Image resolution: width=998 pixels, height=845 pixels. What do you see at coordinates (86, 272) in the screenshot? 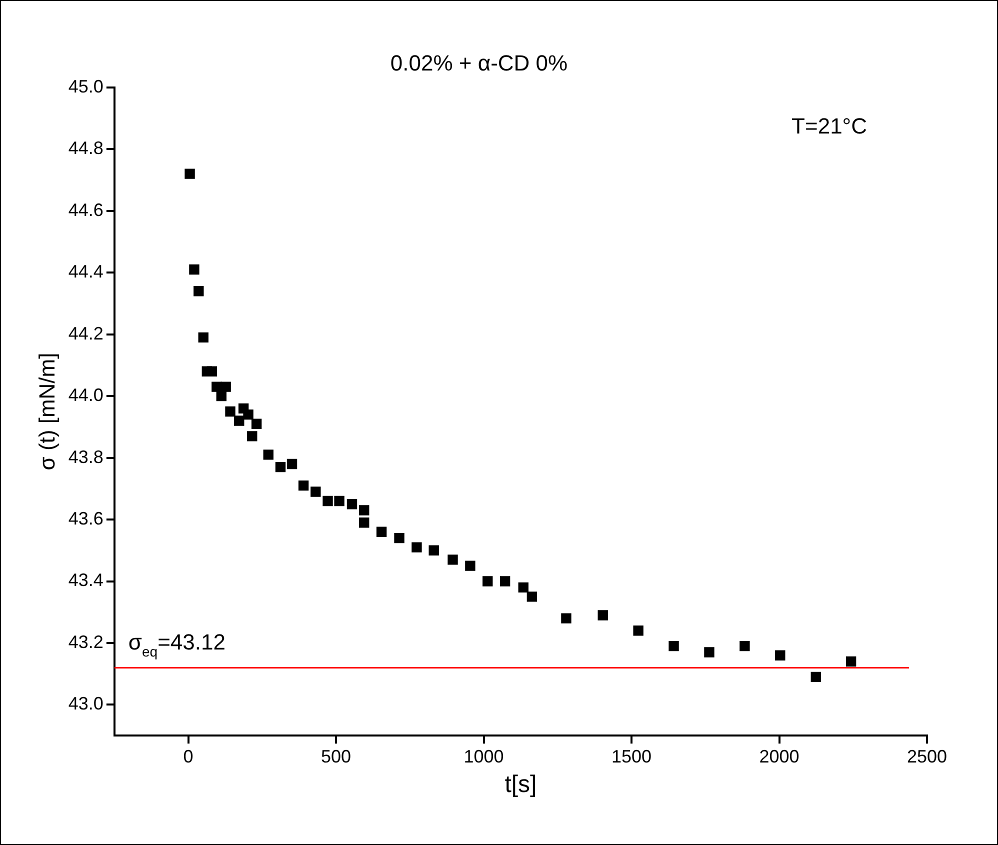
I see `y-tick-label: 44.4` at bounding box center [86, 272].